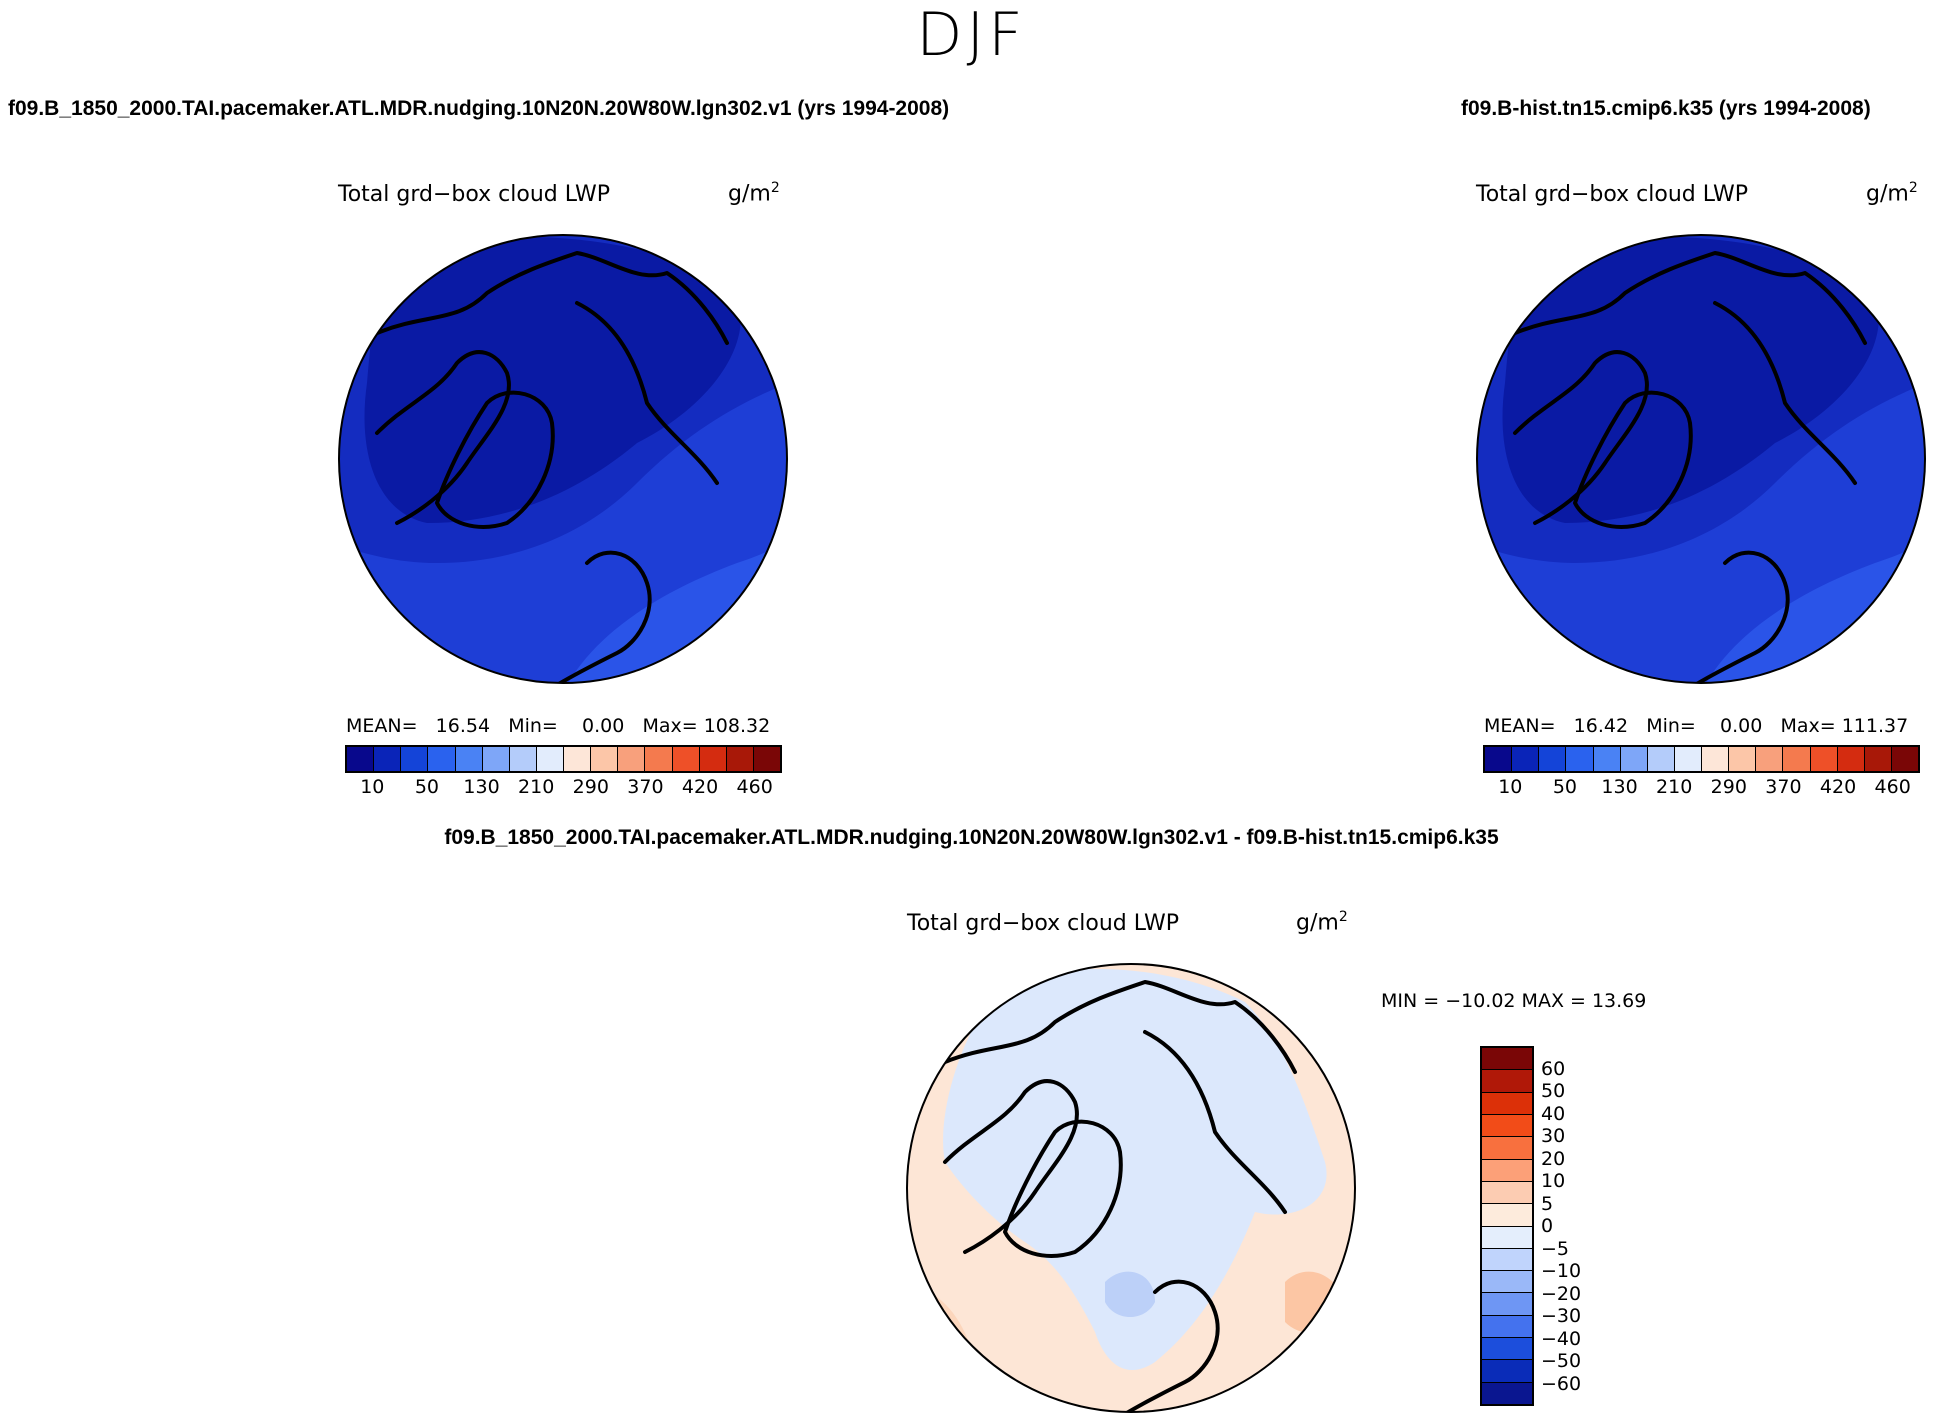  I want to click on diff-colorbar-tick: −5, so click(1555, 1248).